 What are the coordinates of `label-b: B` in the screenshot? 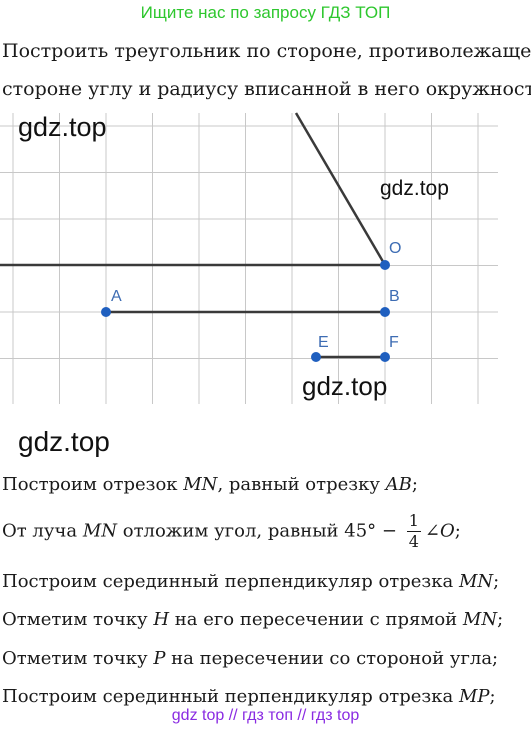 It's located at (394, 296).